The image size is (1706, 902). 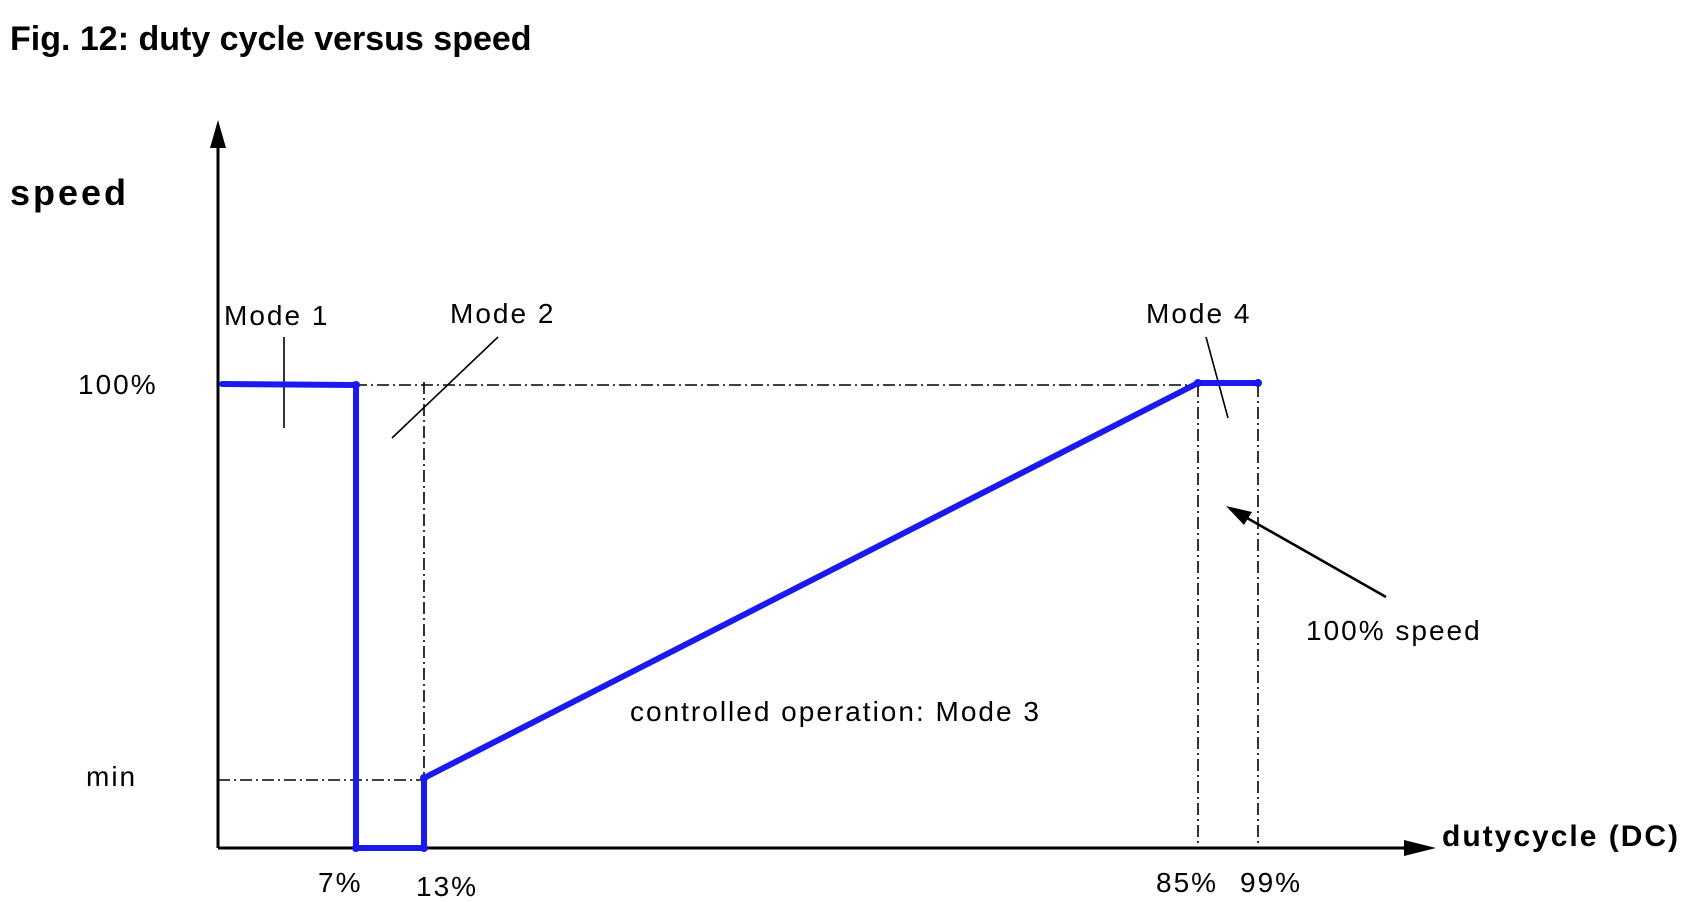 What do you see at coordinates (111, 776) in the screenshot?
I see `y-tick-min: min` at bounding box center [111, 776].